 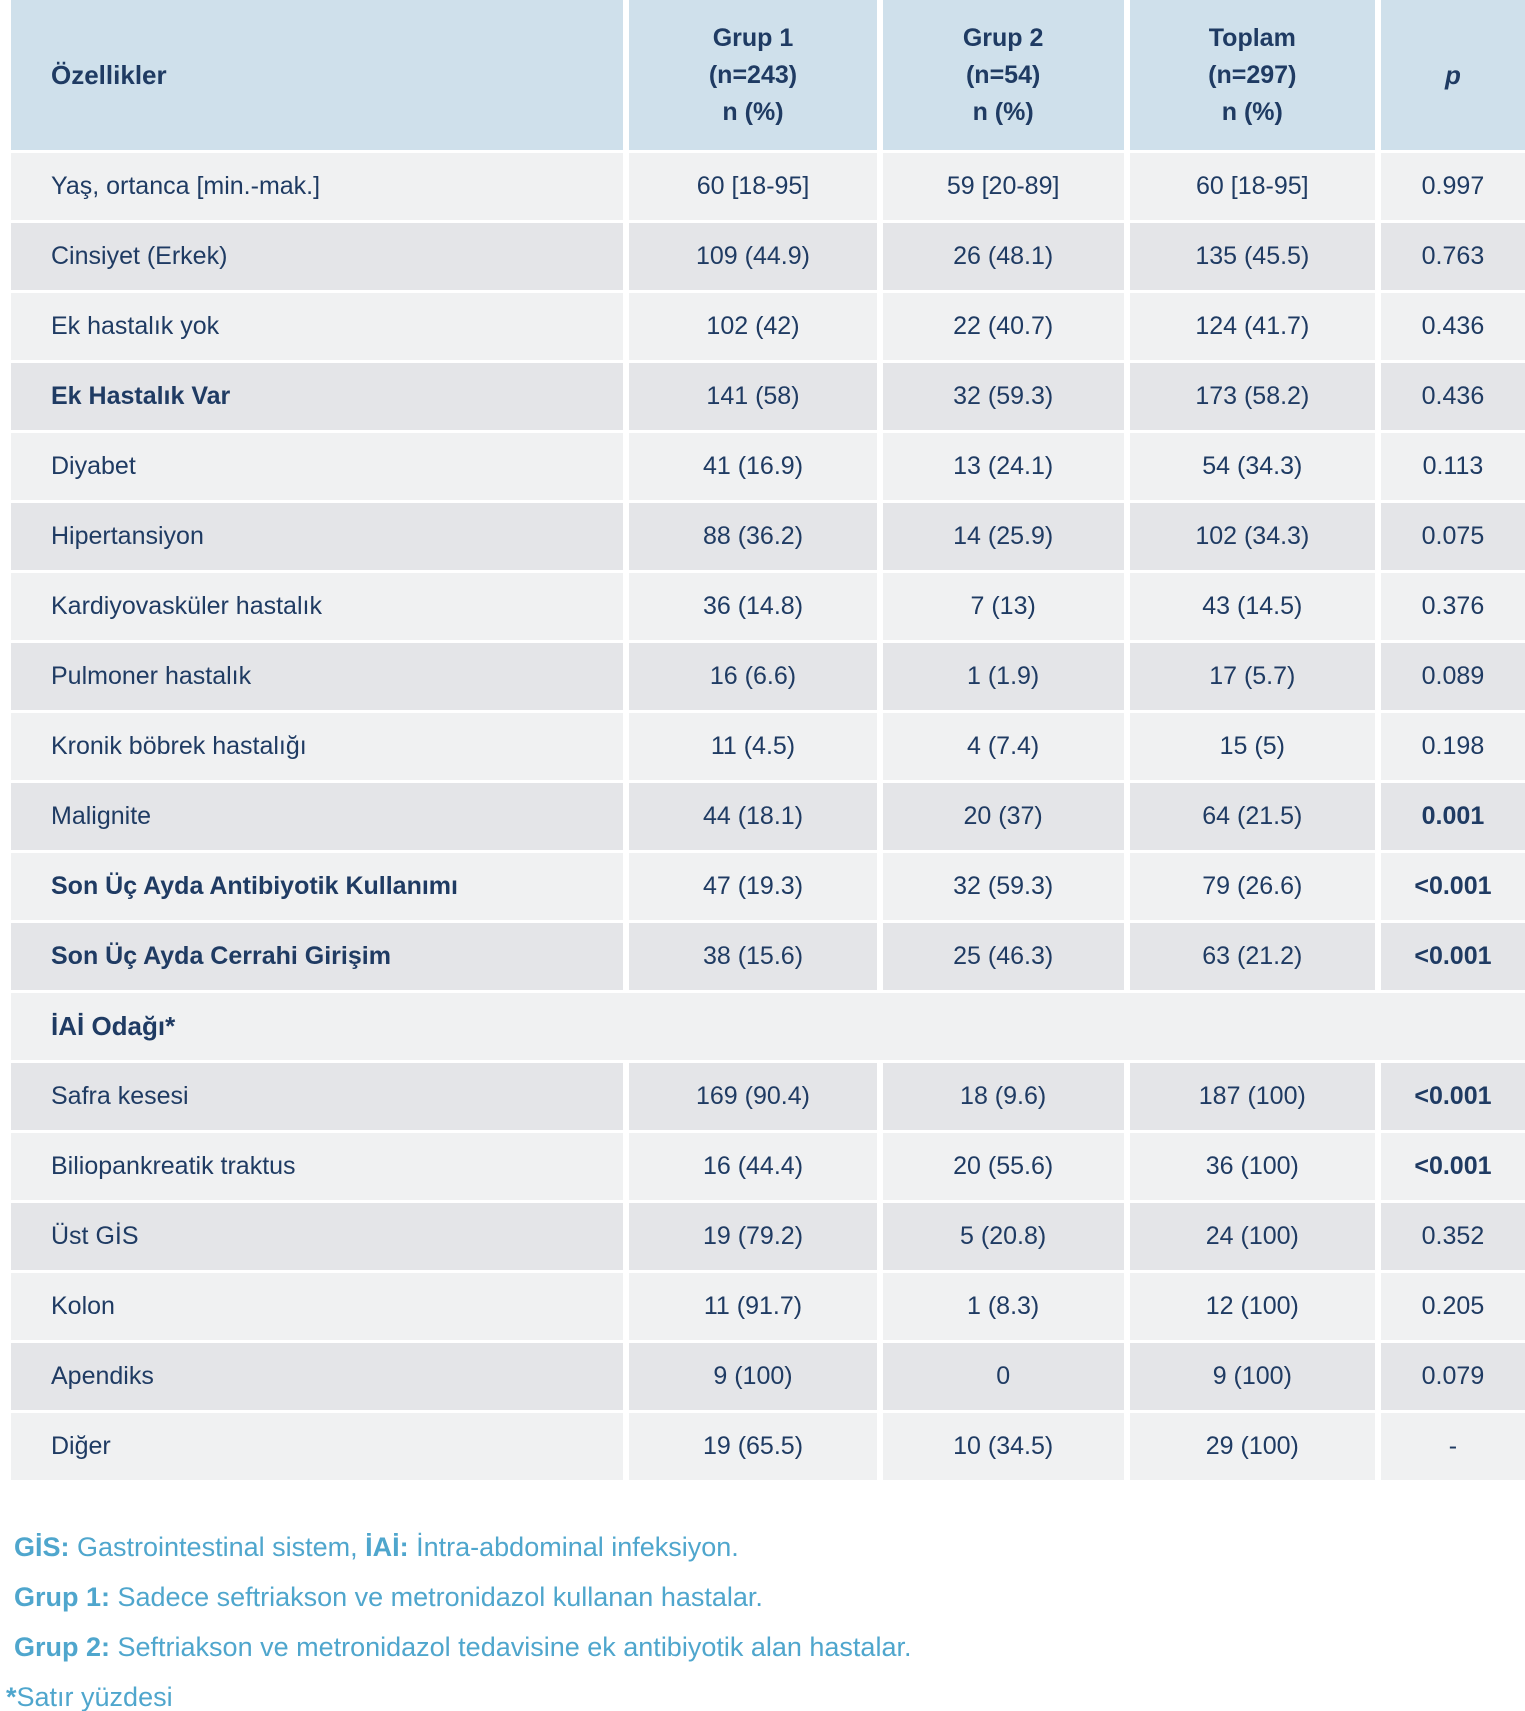 I want to click on cell-grup2: 20 (55.6), so click(x=1003, y=1166).